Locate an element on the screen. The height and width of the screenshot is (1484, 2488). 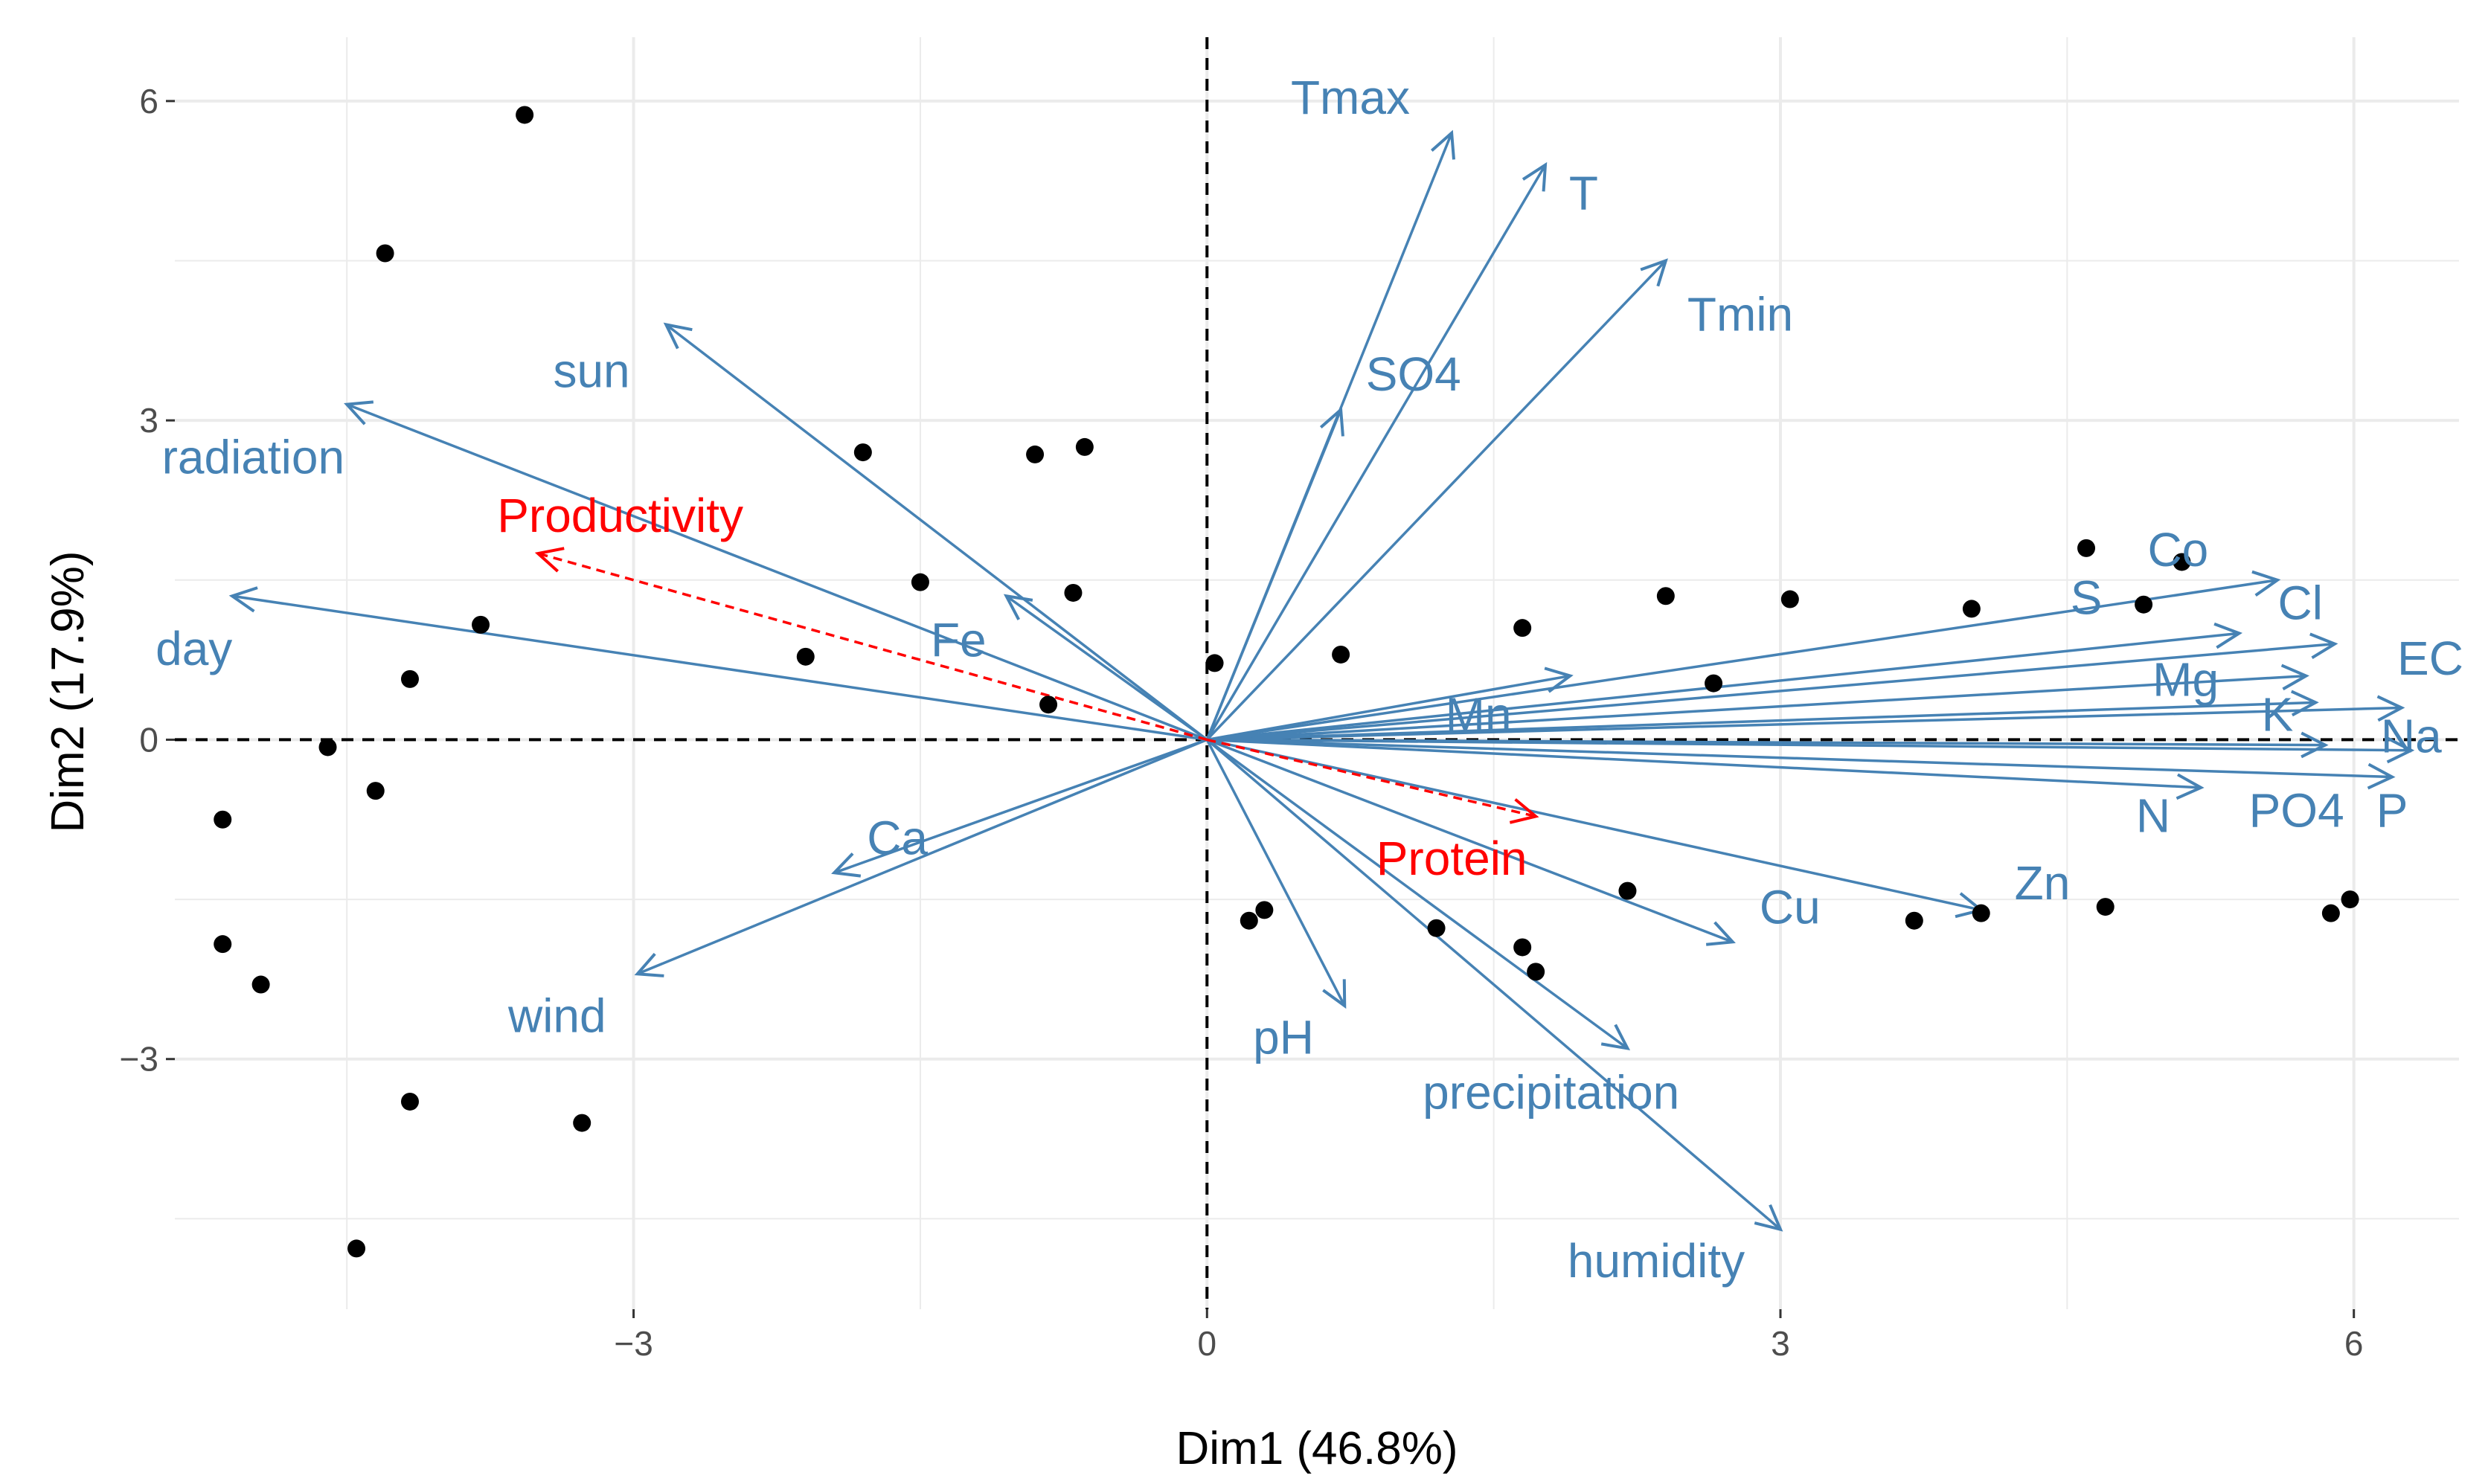
variable-label-precipitation: precipitation is located at coordinates (1551, 1093).